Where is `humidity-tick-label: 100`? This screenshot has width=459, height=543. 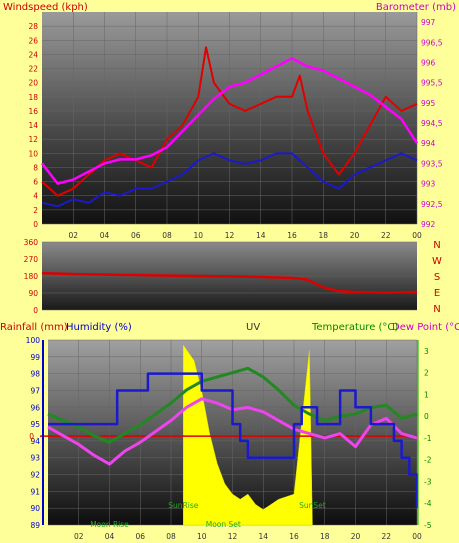
humidity-tick-label: 100 is located at coordinates (33, 340).